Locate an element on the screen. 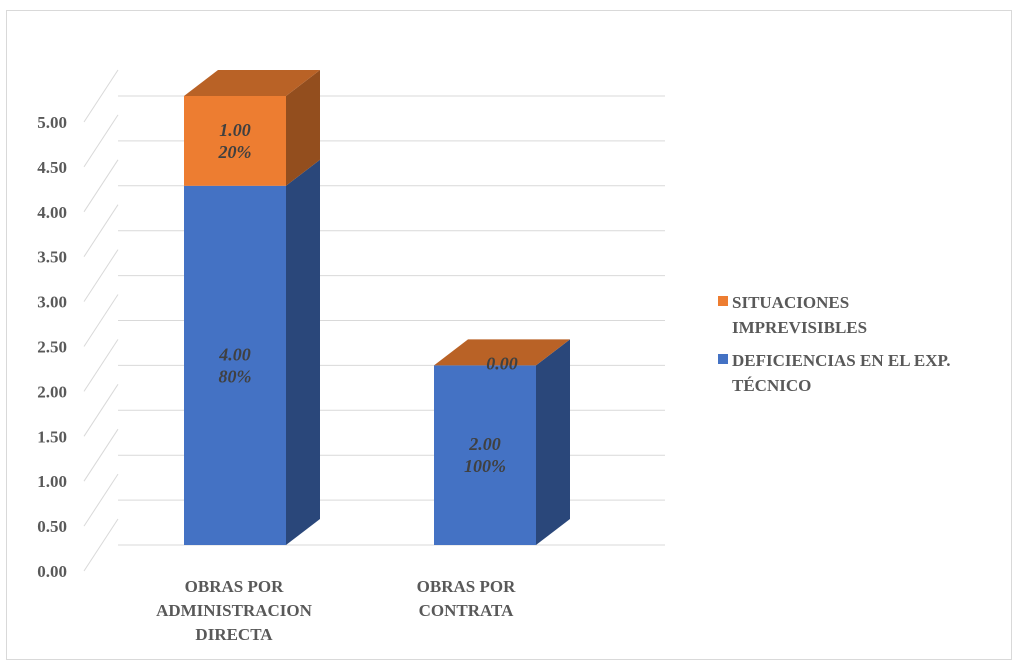 This screenshot has height=668, width=1022. legend-item: SITUACIONES IMPREVISIBLES is located at coordinates (868, 315).